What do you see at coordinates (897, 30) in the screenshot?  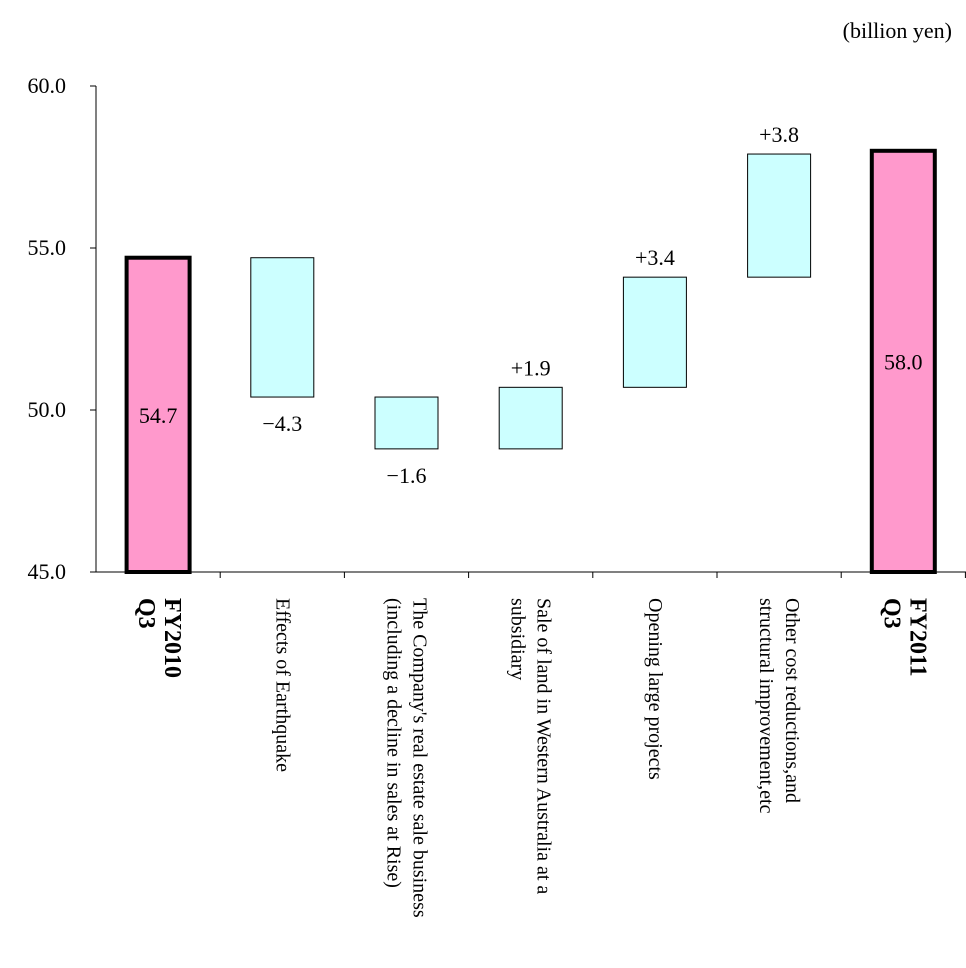 I see `unit-label: (billion yen)` at bounding box center [897, 30].